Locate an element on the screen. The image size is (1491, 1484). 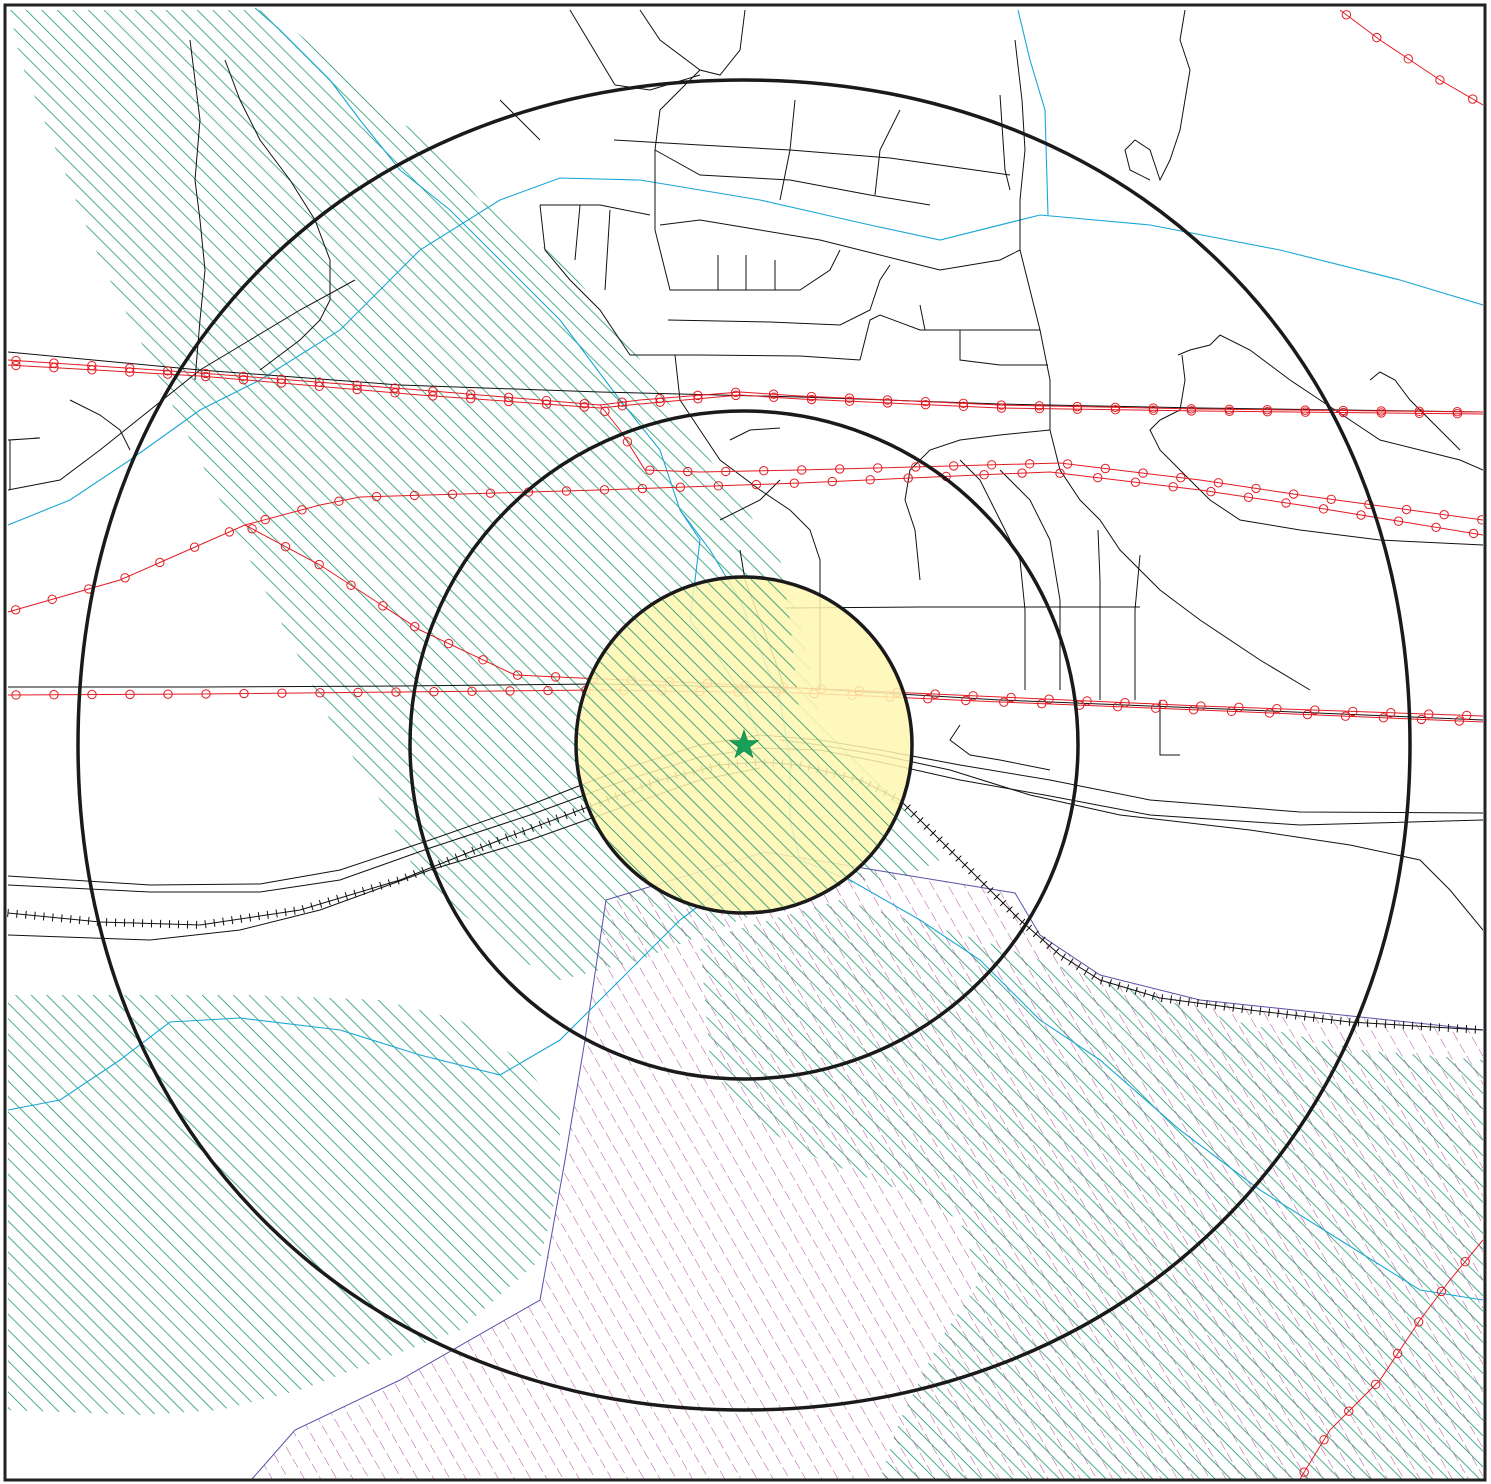
power-line is located at coordinates (1411, 57).